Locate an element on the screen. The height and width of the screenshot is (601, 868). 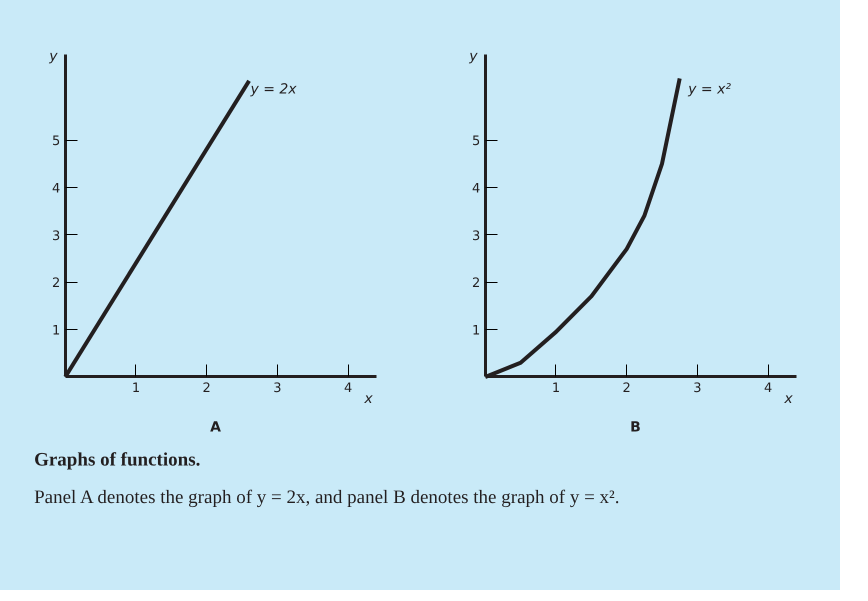
text: B is located at coordinates (635, 428).